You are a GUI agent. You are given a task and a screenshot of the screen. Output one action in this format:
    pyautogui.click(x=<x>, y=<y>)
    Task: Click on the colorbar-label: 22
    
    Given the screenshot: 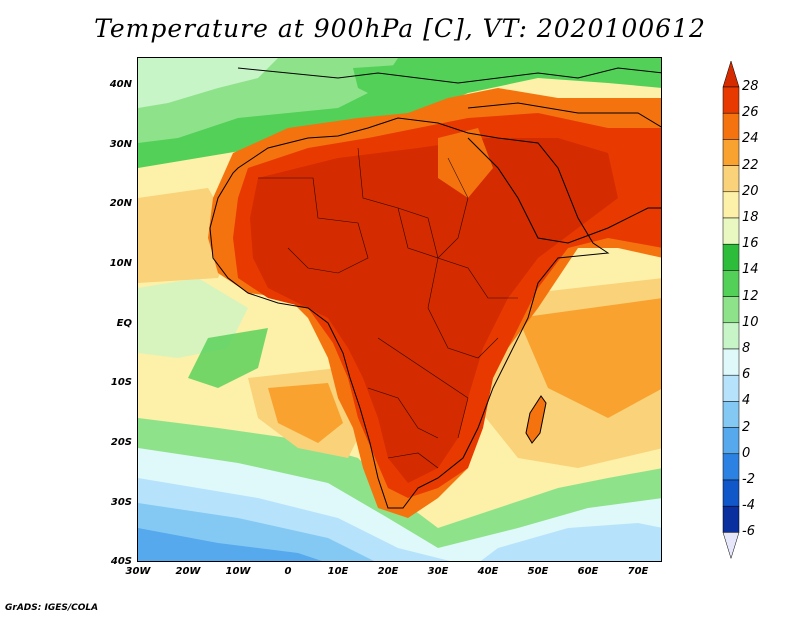 What is the action you would take?
    pyautogui.click(x=750, y=165)
    